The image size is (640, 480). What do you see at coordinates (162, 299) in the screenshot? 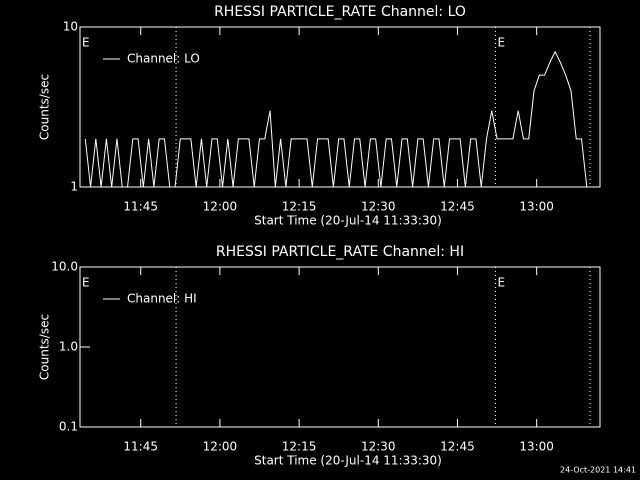
I see `legend-label: Channel: HI` at bounding box center [162, 299].